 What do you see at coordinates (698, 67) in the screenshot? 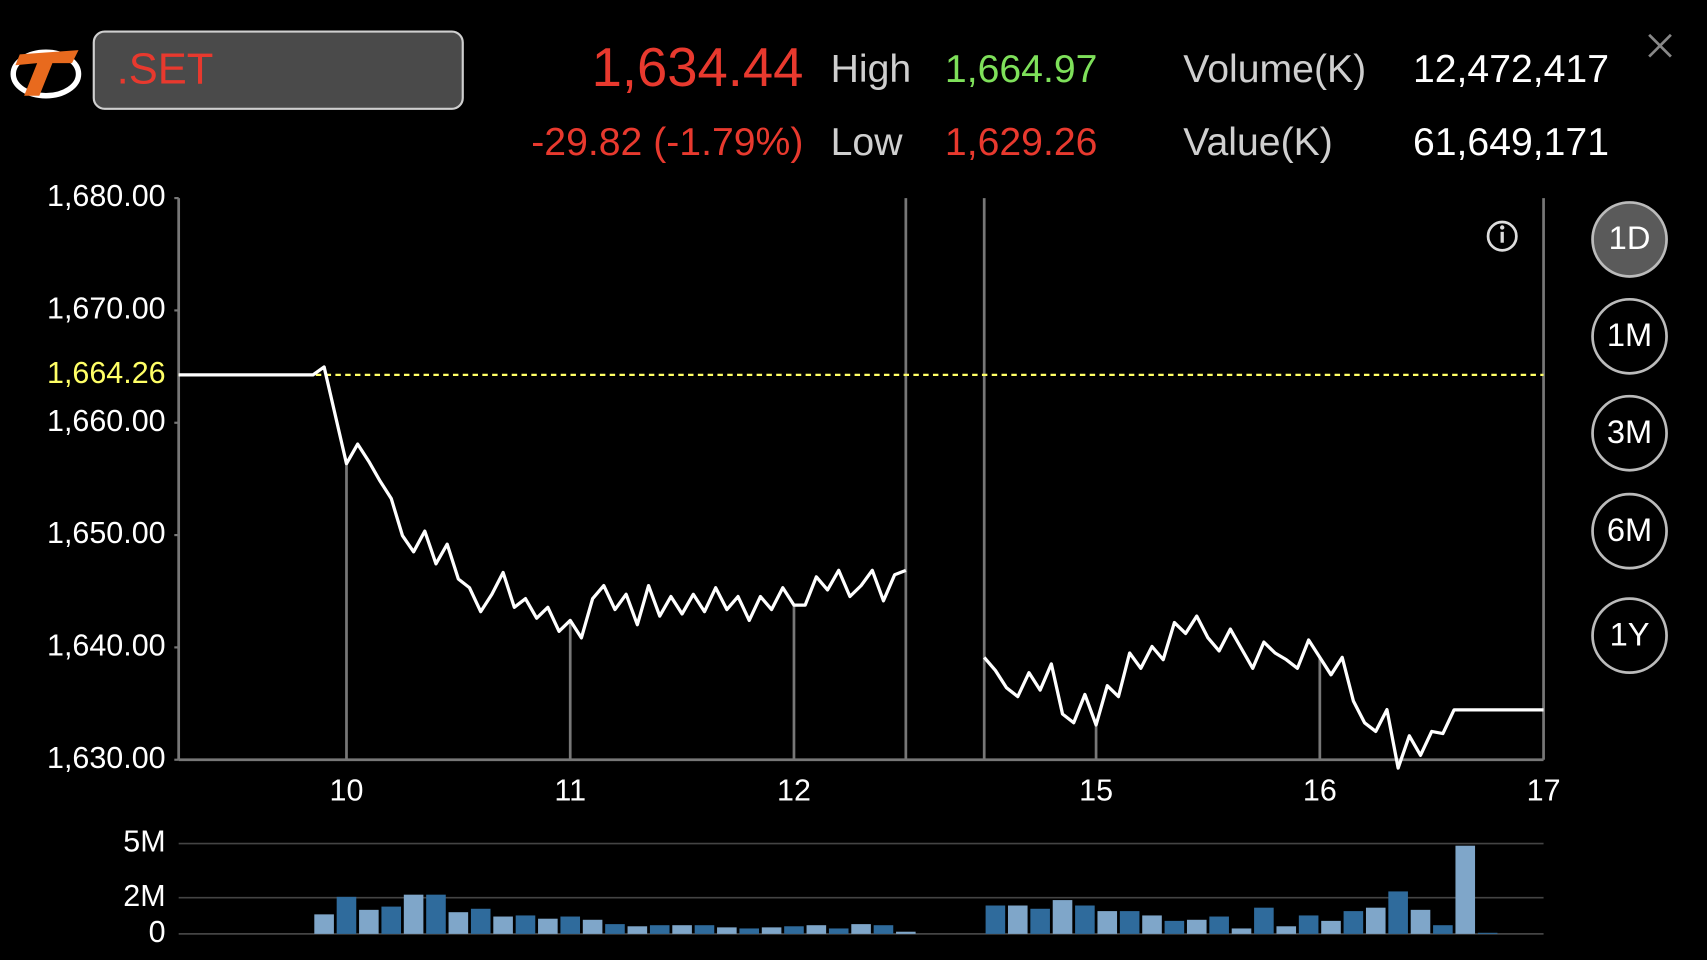
I see `last-price: 1,634.44` at bounding box center [698, 67].